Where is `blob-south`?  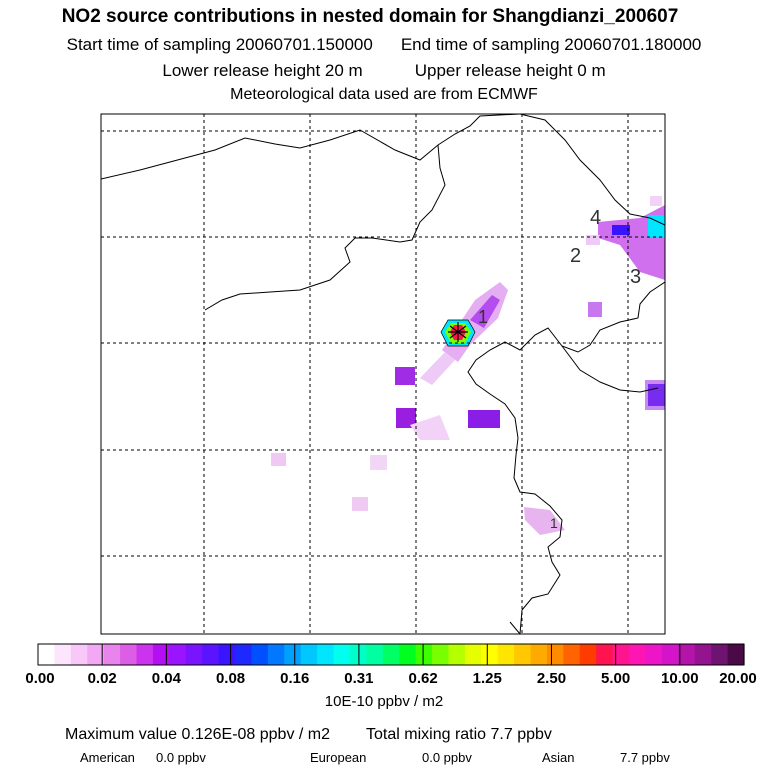
blob-south is located at coordinates (544, 521).